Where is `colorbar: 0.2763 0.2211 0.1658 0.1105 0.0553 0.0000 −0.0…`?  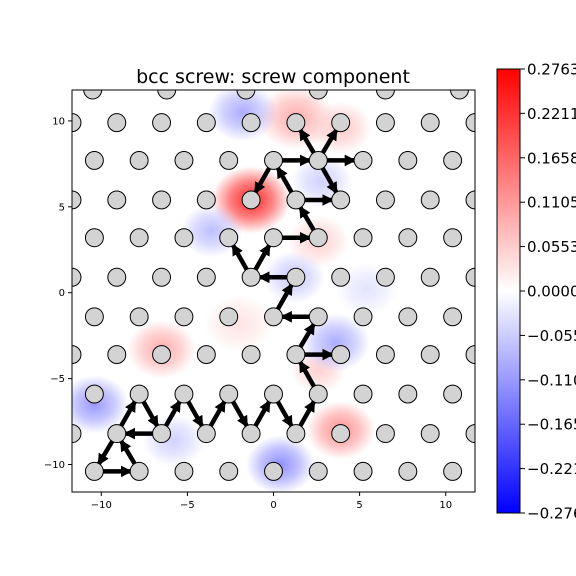 colorbar: 0.2763 0.2211 0.1658 0.1105 0.0553 0.0000 −0.0… is located at coordinates (536, 292).